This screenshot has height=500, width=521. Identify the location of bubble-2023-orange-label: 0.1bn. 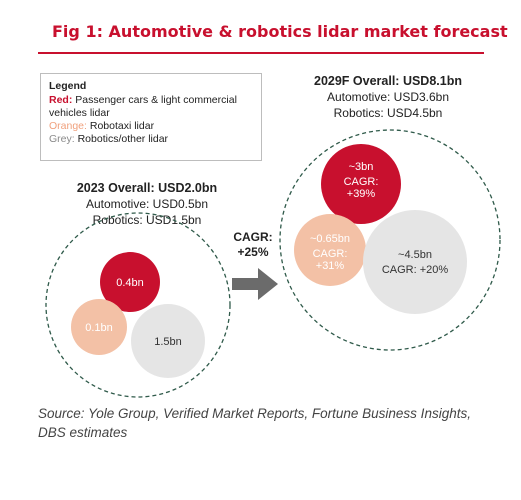
(99, 328).